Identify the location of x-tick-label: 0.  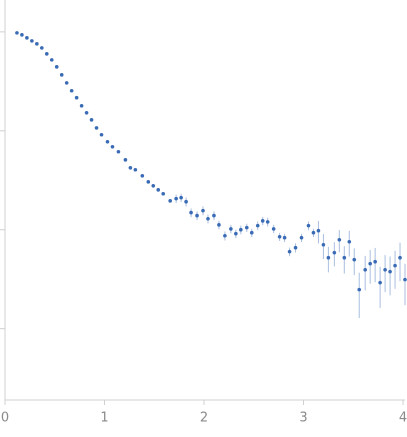
(5, 418).